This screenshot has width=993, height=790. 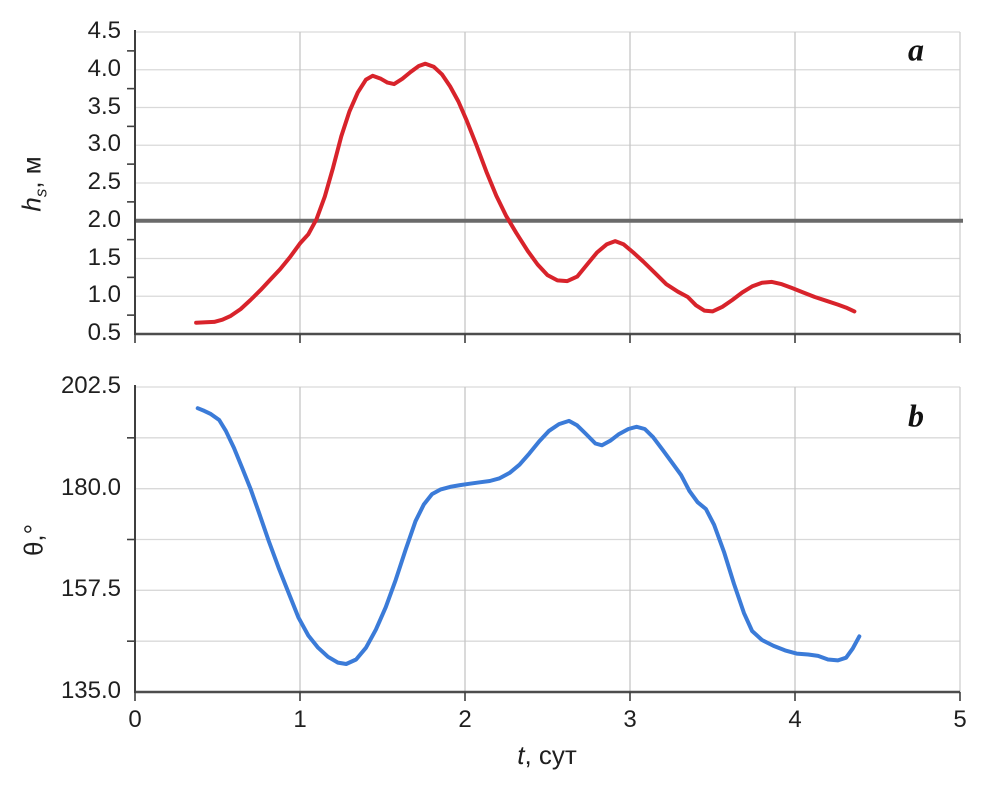 What do you see at coordinates (104, 332) in the screenshot?
I see `panel-a-y-tick-label: 0.5` at bounding box center [104, 332].